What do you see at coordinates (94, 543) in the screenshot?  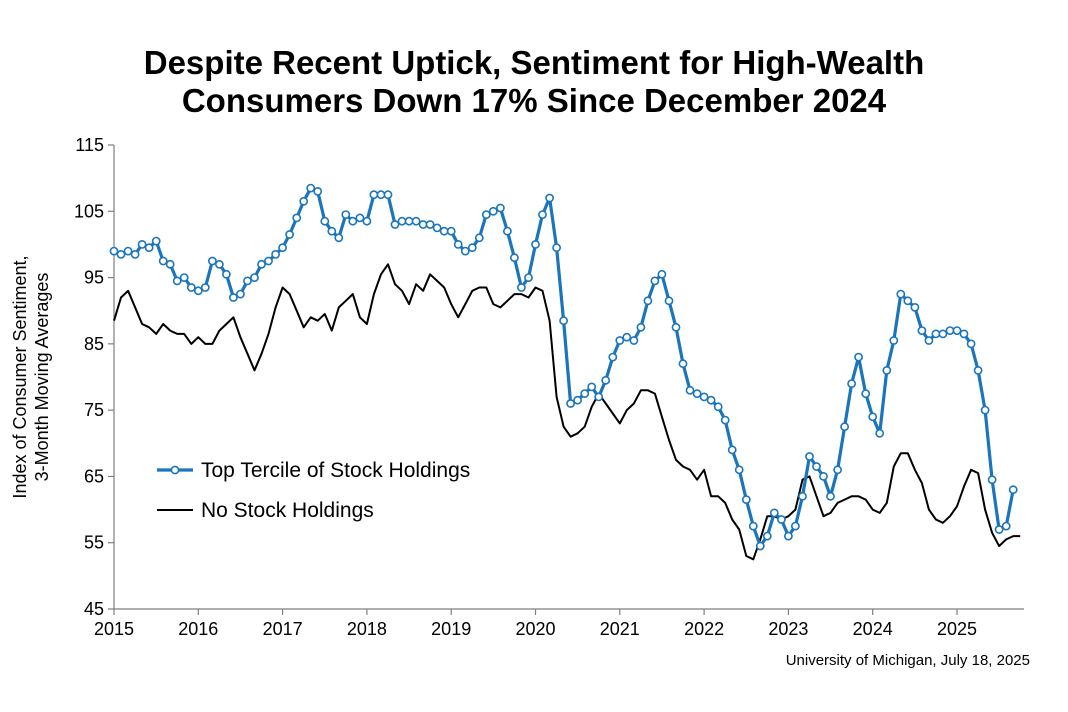 I see `y-tick-label-55: 55` at bounding box center [94, 543].